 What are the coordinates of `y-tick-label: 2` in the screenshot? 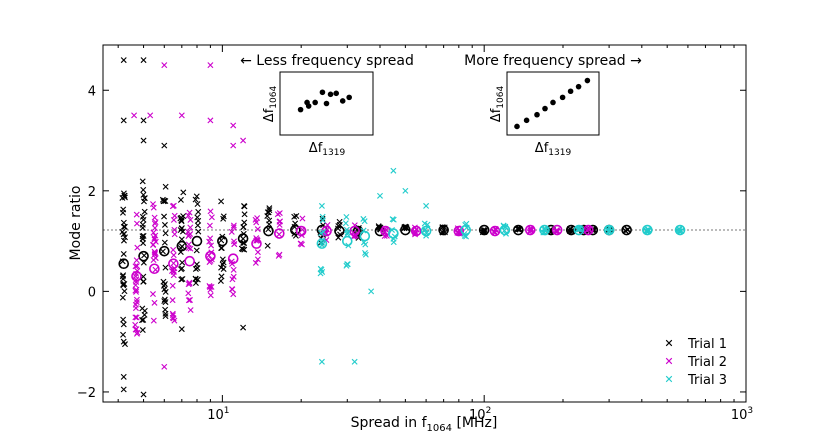 It's located at (92, 192).